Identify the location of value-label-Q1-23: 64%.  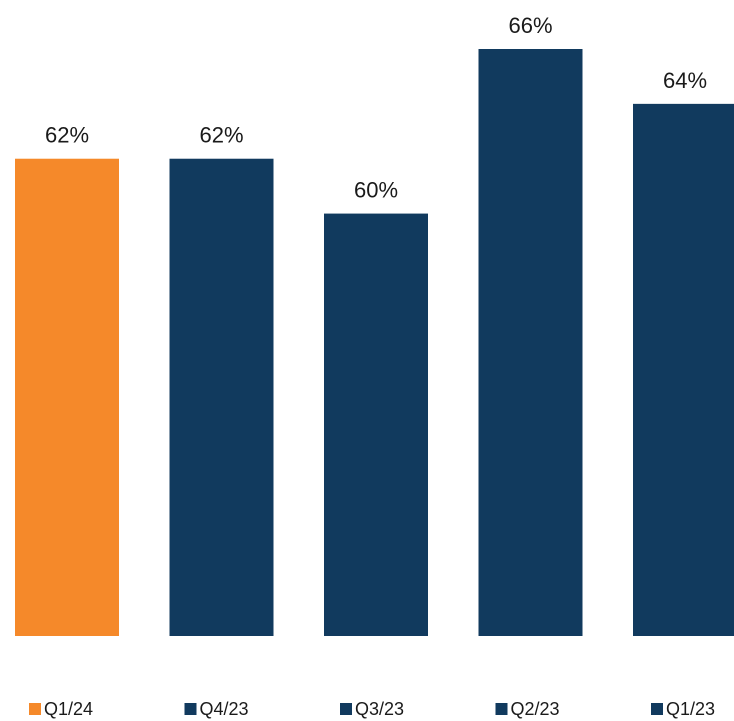
(685, 80).